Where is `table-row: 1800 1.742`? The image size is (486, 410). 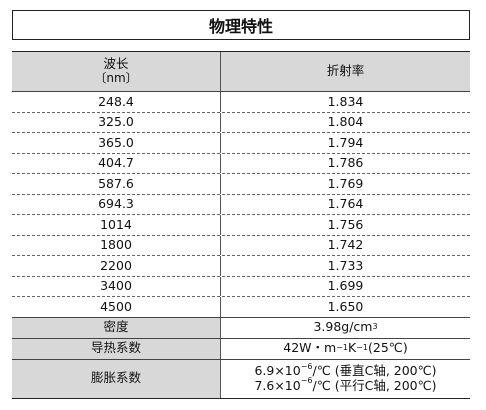 table-row: 1800 1.742 is located at coordinates (241, 245).